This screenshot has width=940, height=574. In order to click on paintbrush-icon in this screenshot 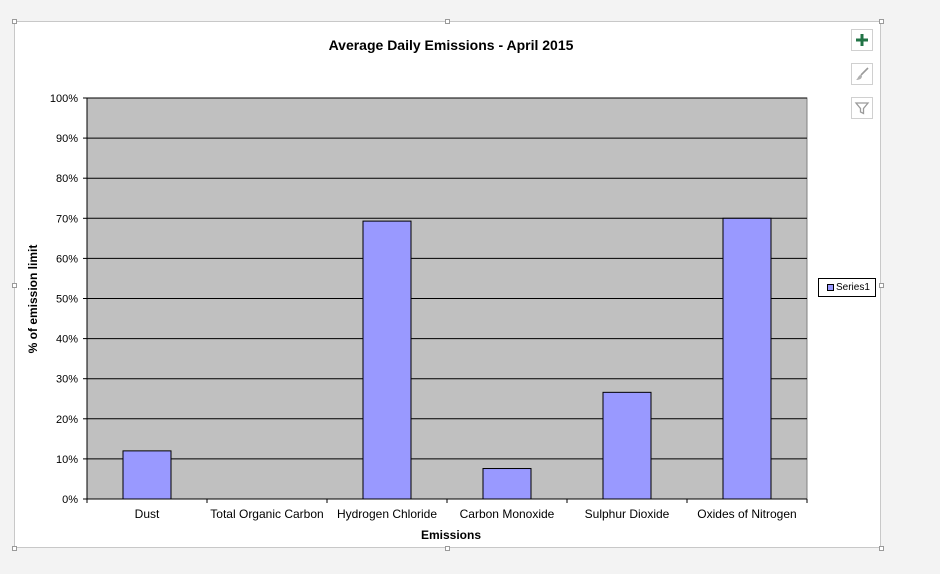, I will do `click(862, 73)`.